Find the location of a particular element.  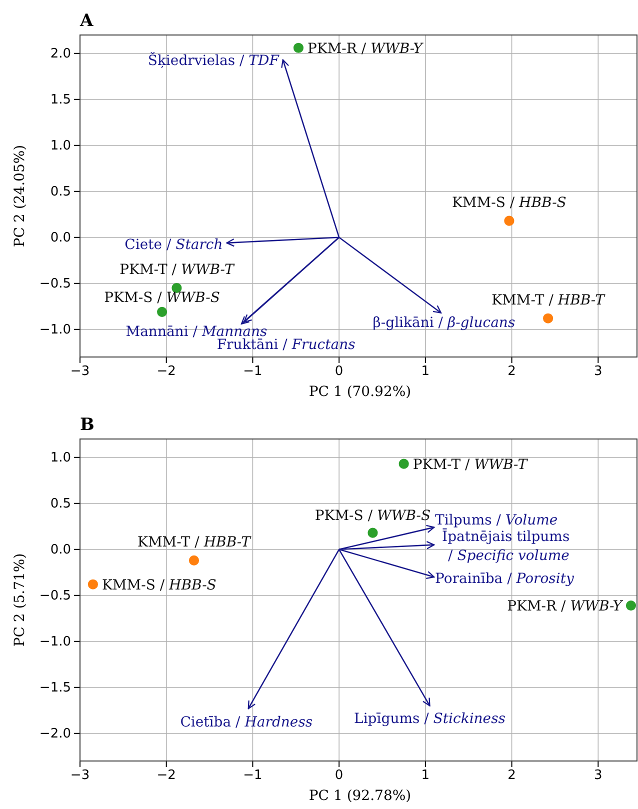

chart-title: B is located at coordinates (87, 425).